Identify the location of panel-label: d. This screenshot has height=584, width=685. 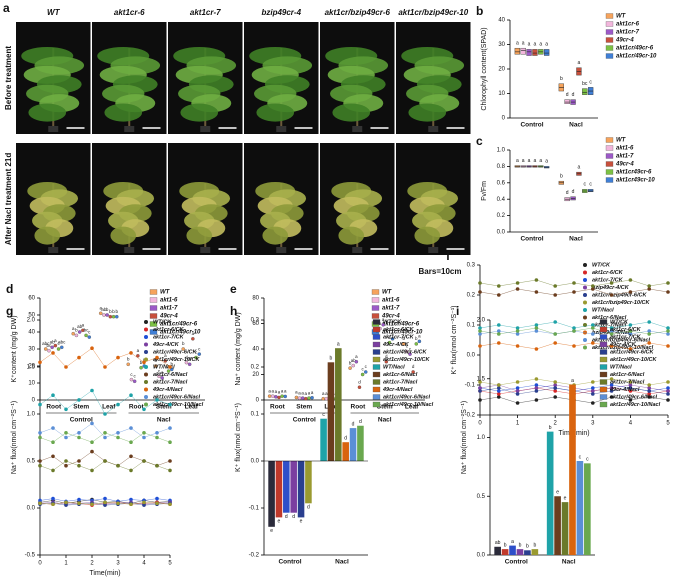
(9, 289).